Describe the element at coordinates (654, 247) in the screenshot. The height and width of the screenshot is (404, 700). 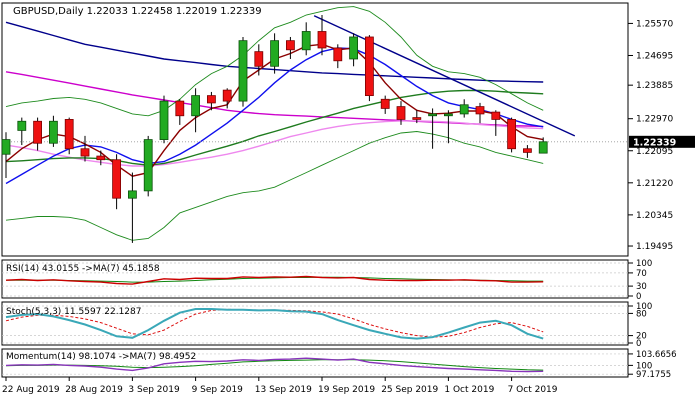
I see `price-tick-label: 1.19495` at that location.